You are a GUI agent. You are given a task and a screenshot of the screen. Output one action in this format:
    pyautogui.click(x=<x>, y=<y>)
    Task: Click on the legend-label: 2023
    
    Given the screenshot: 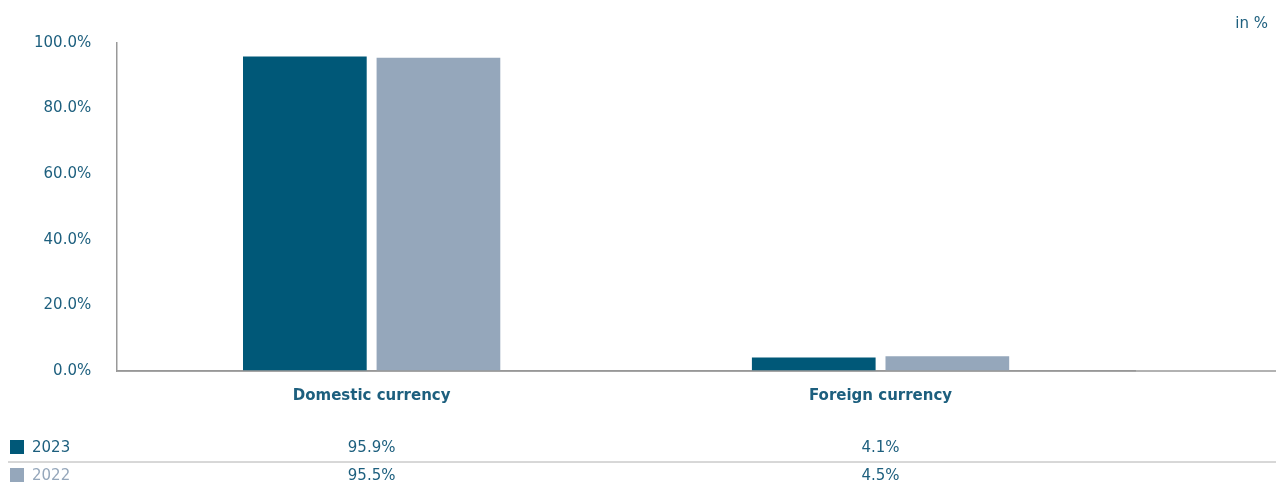 What is the action you would take?
    pyautogui.click(x=51, y=446)
    